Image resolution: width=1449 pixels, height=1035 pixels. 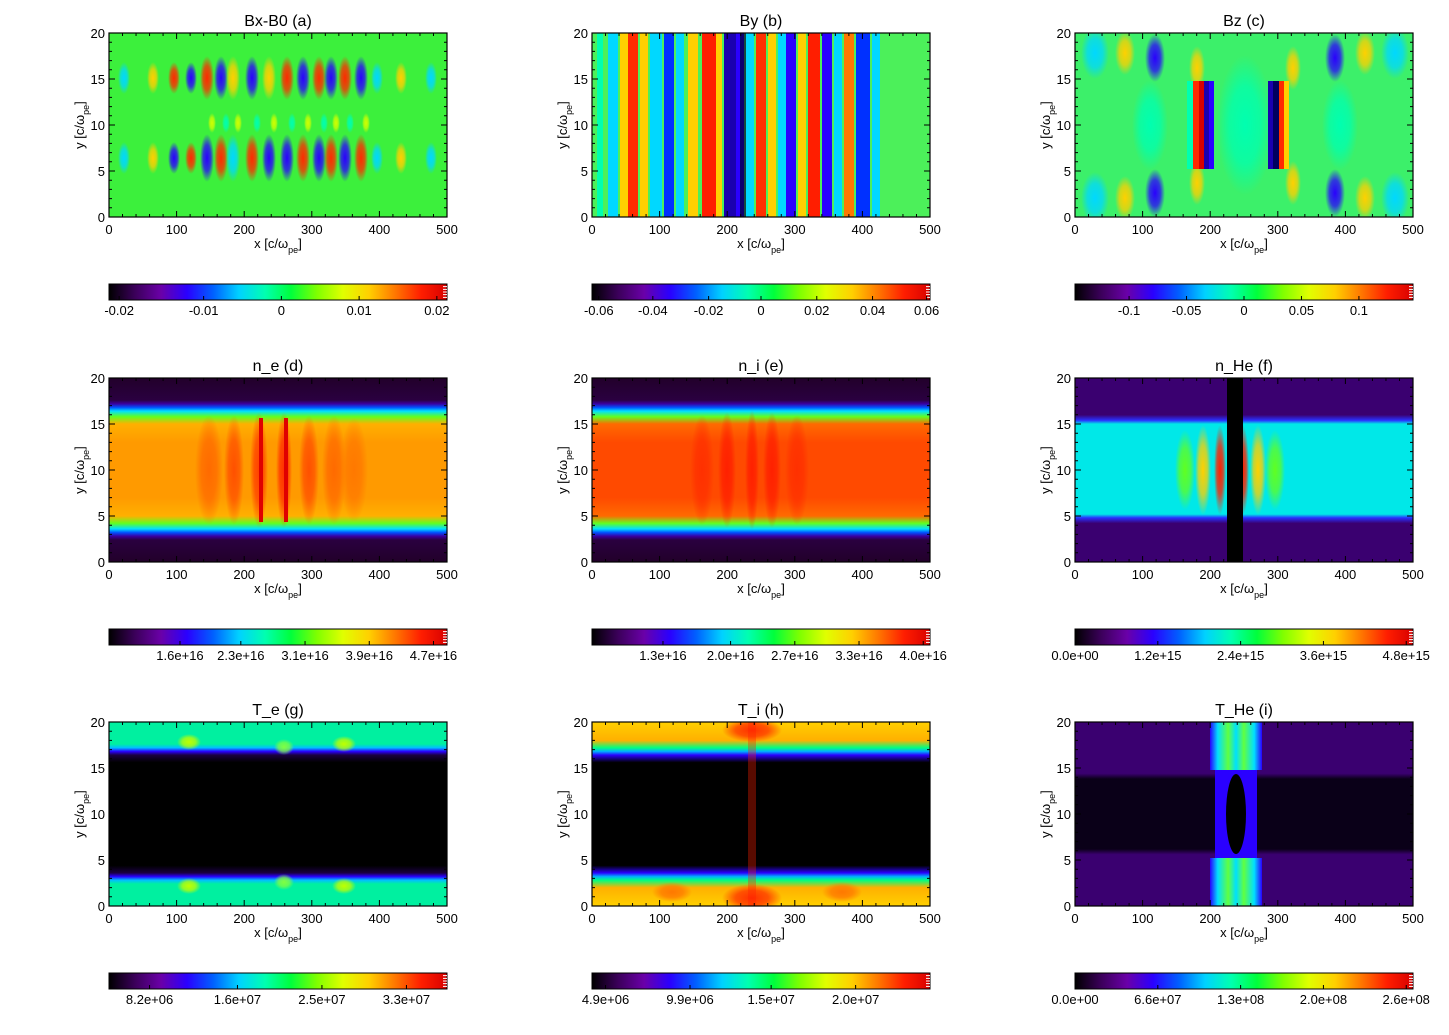 I want to click on colorbar-tick-label: 2.6e+08, so click(x=1406, y=999).